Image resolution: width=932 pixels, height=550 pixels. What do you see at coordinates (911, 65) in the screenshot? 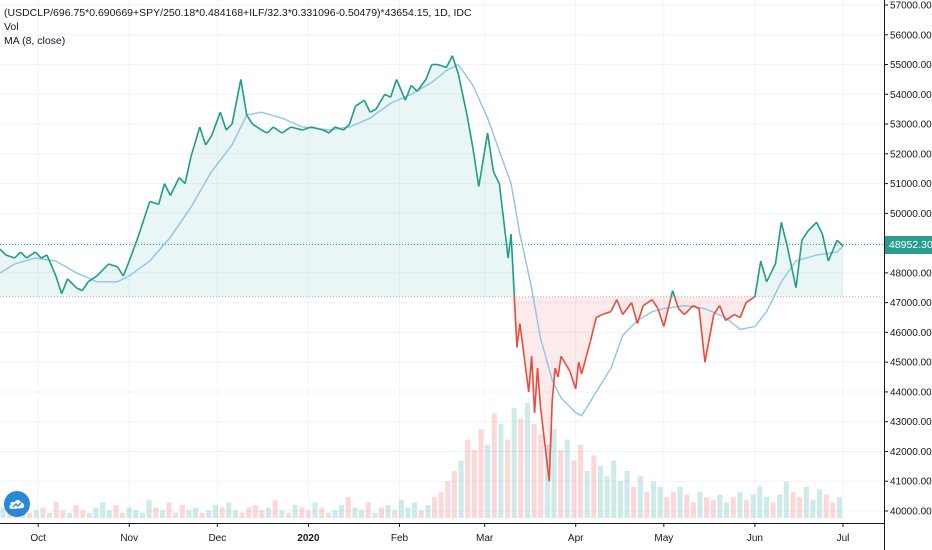
I see `y-tick-label: 55000.00` at bounding box center [911, 65].